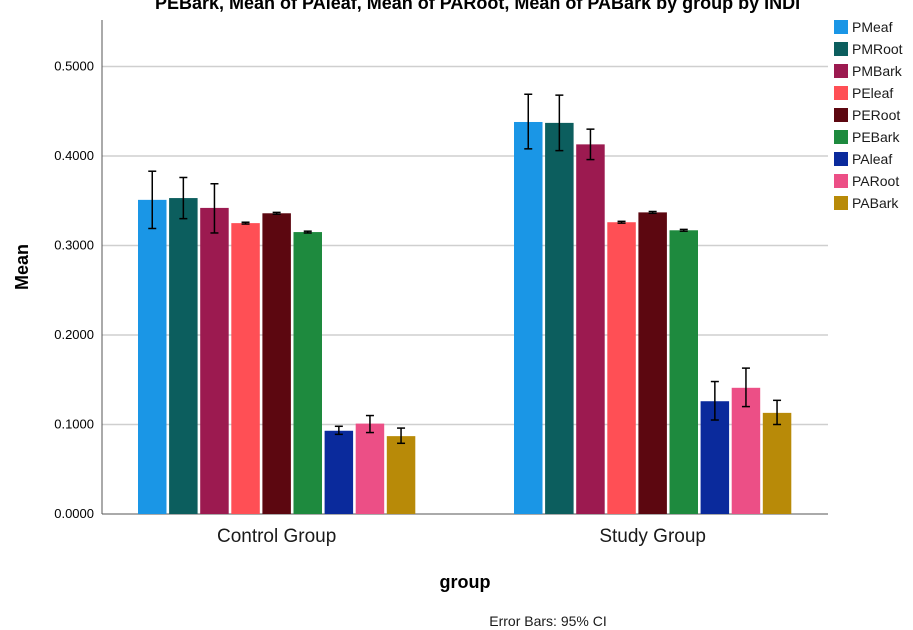  I want to click on legend-label: PABark, so click(875, 203).